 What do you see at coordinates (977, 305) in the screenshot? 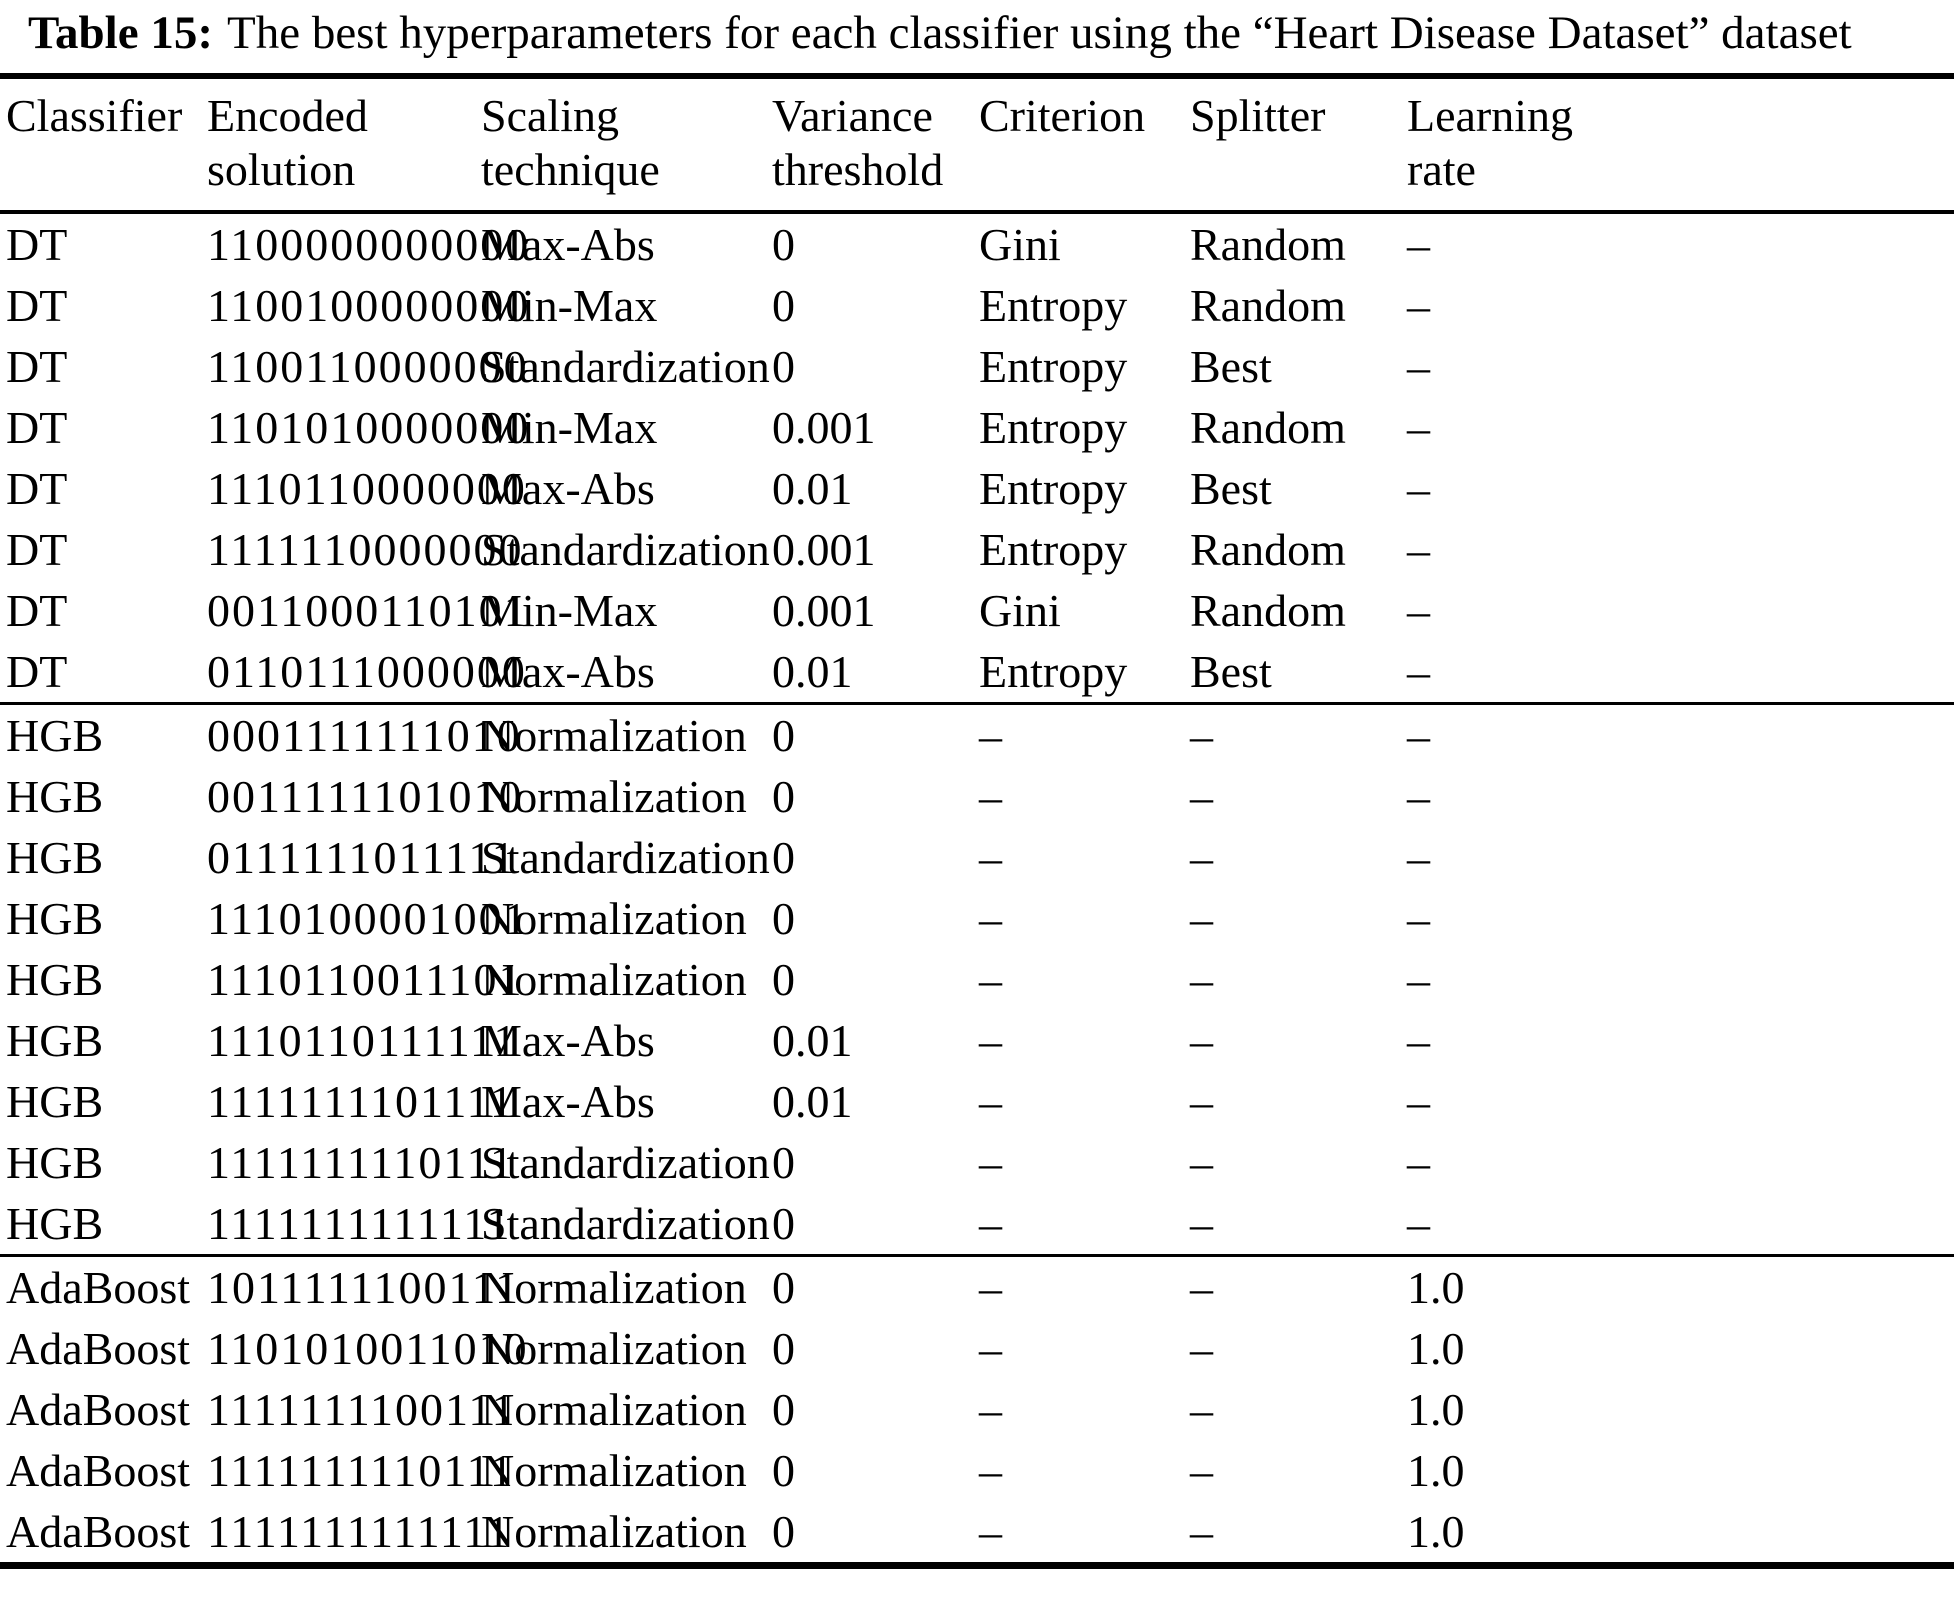
I see `table-row: DT 1100100000000 Min-Max 0 Entropy Random –` at bounding box center [977, 305].